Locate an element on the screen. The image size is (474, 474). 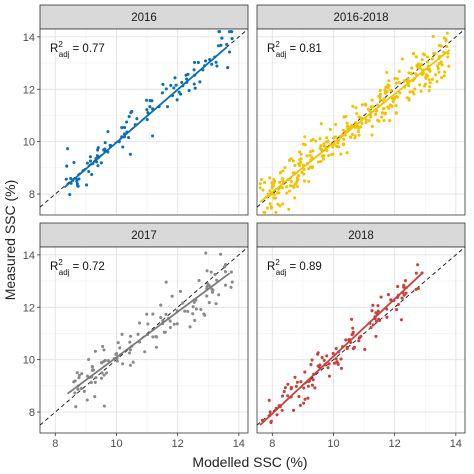
x-tick-label: 14 is located at coordinates (456, 444).